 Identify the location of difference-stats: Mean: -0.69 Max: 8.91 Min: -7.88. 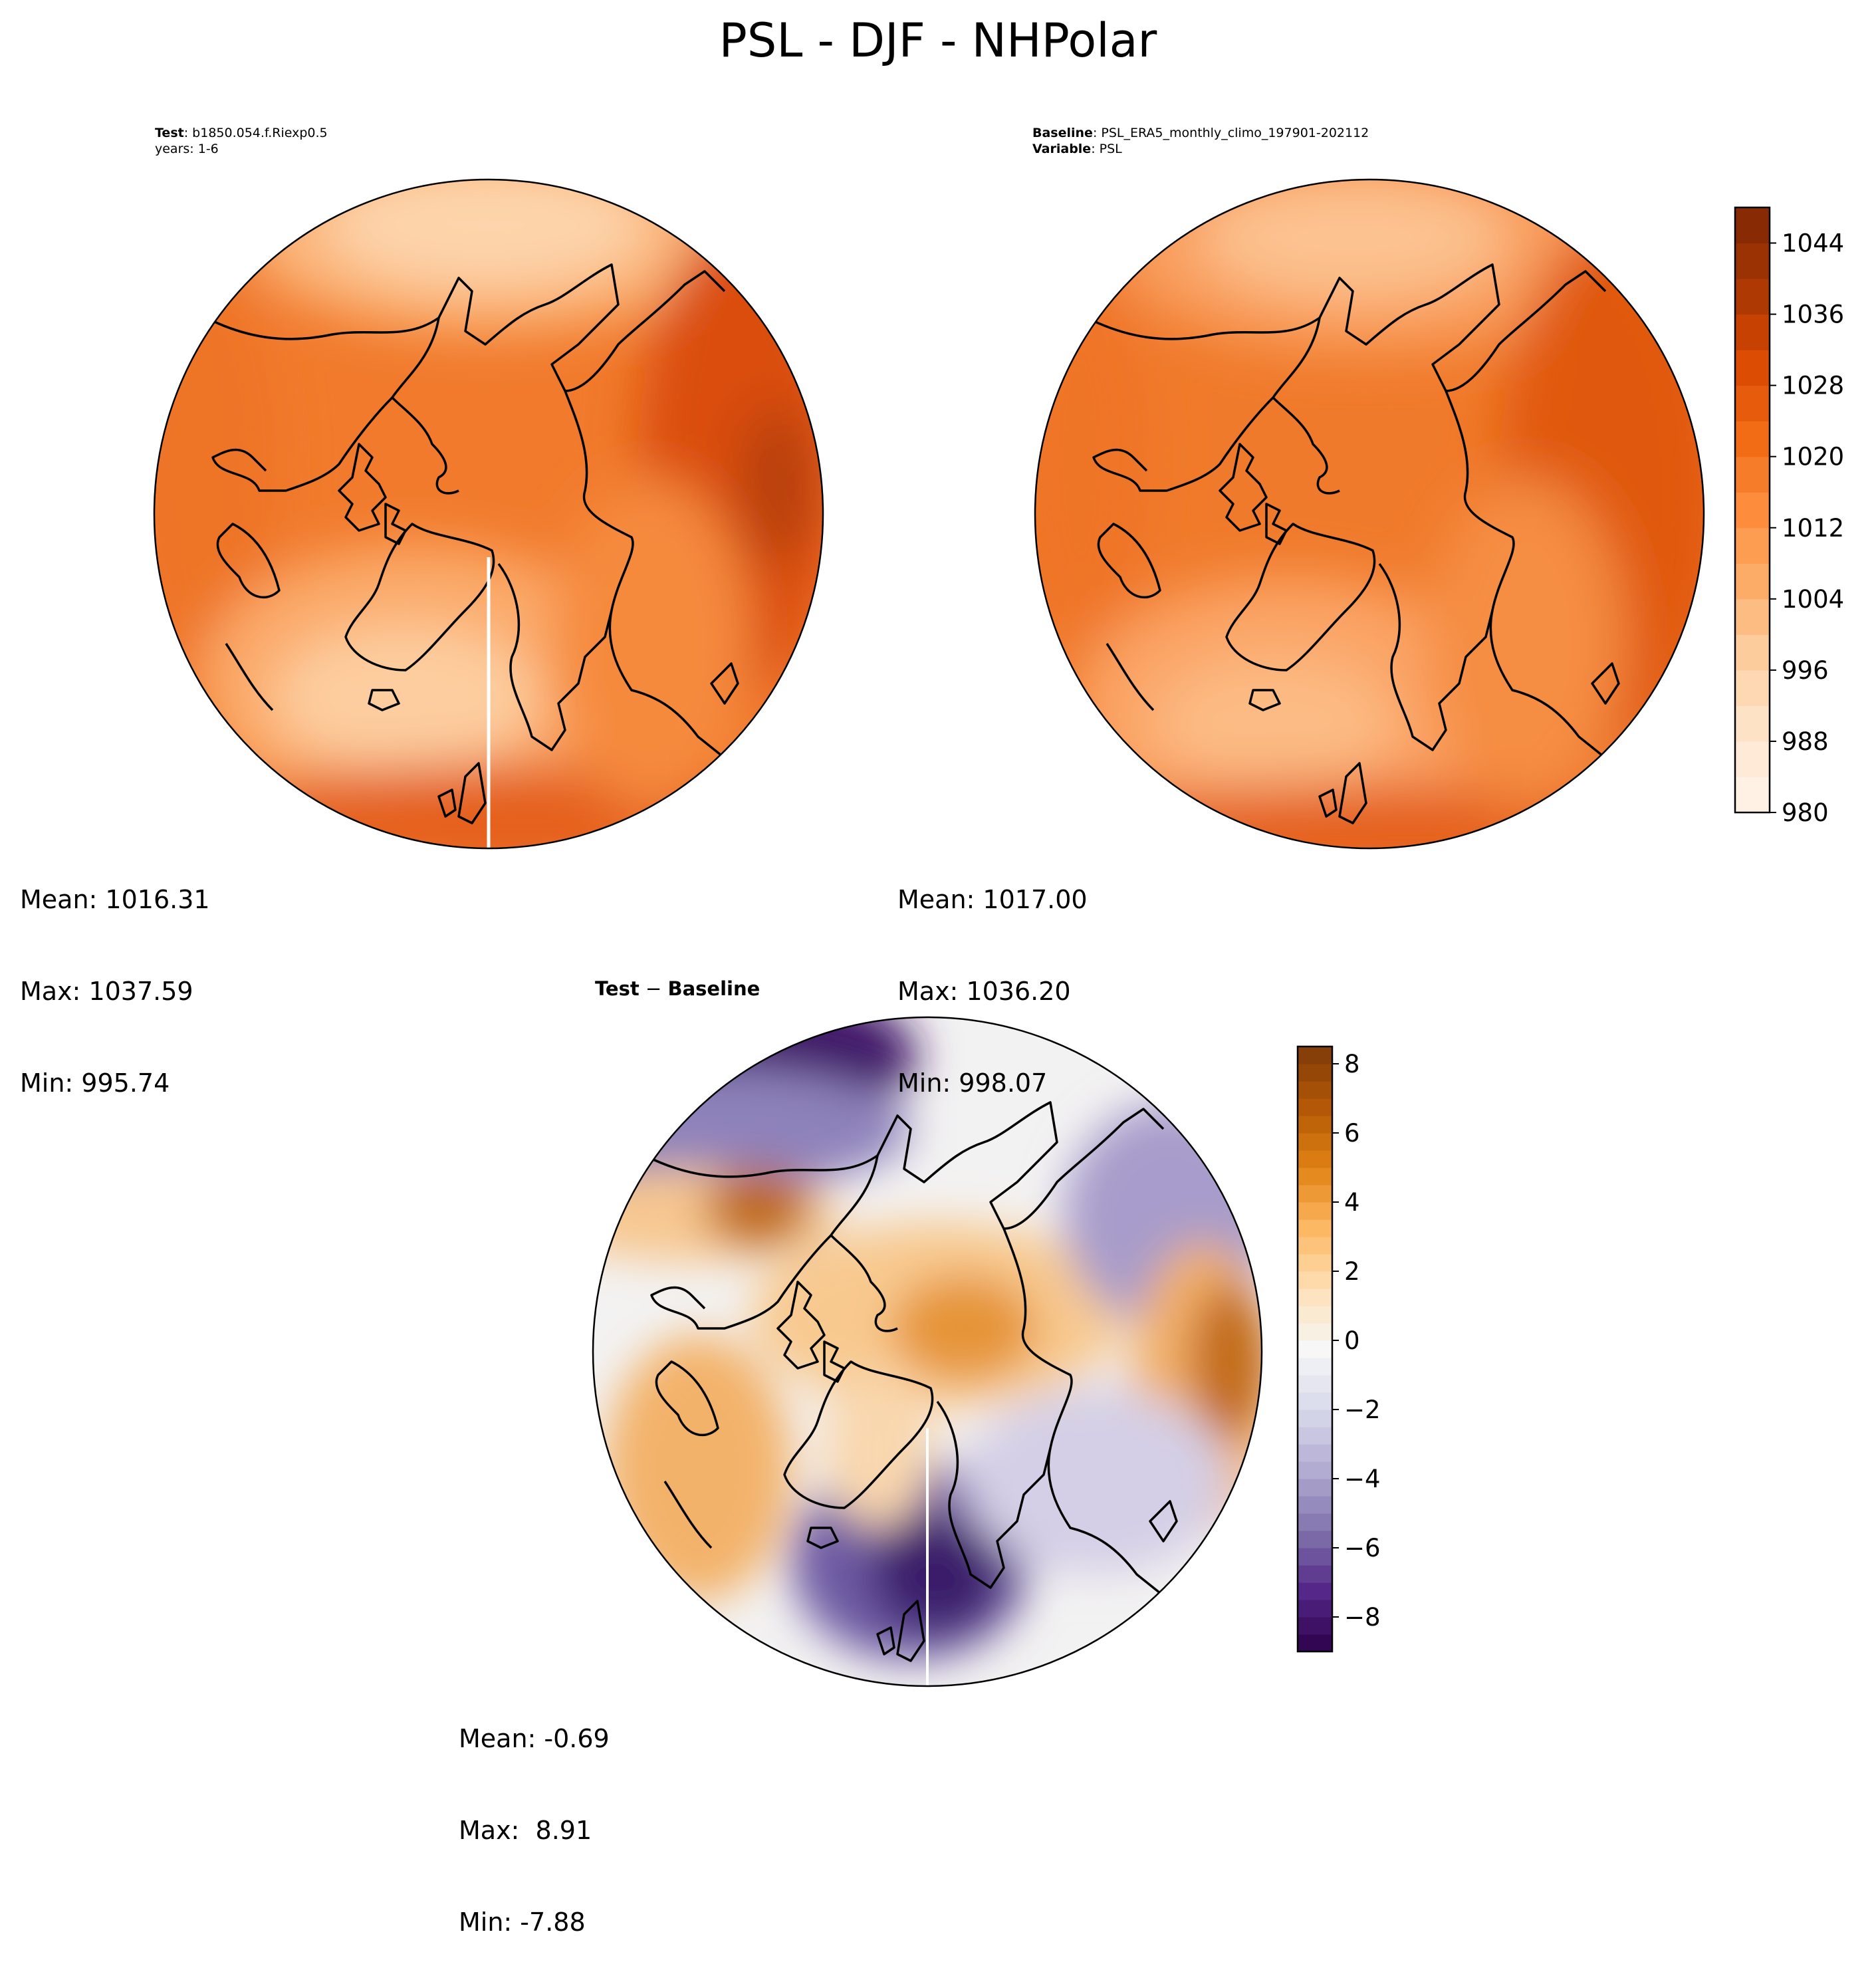
(534, 1815).